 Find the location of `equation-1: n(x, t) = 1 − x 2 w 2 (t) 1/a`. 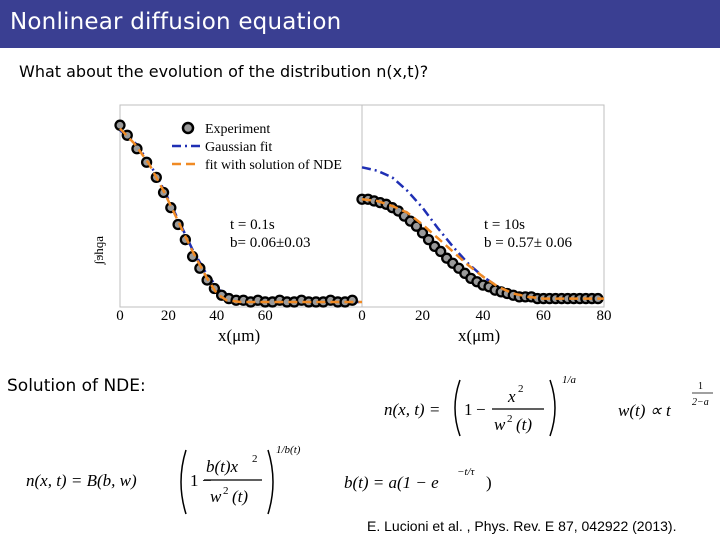

equation-1: n(x, t) = 1 − x 2 w 2 (t) 1/a is located at coordinates (480, 405).